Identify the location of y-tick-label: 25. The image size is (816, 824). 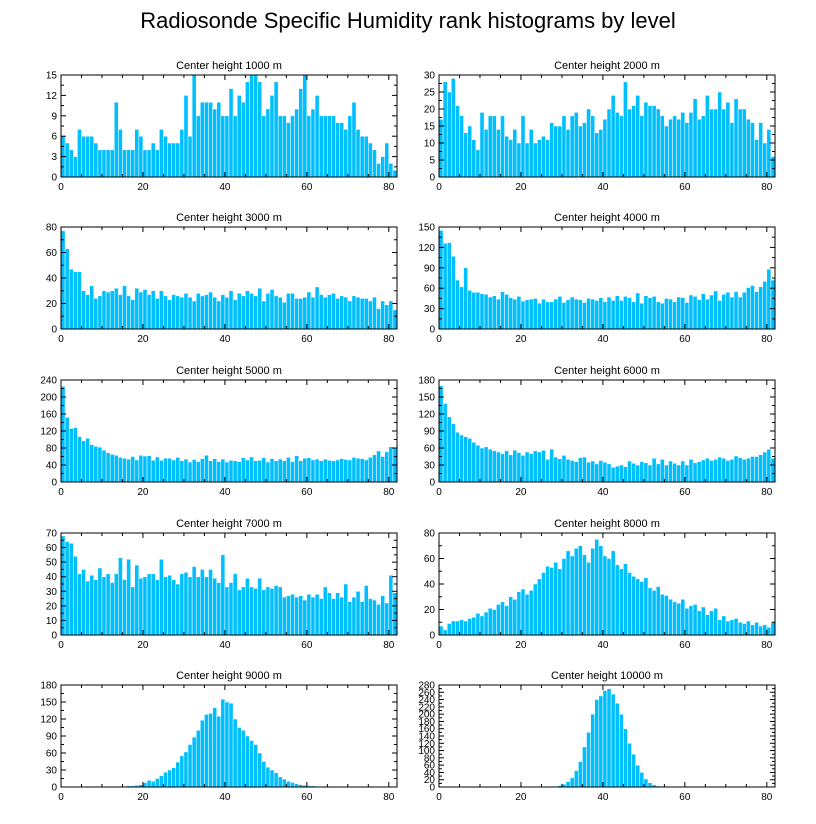
(430, 93).